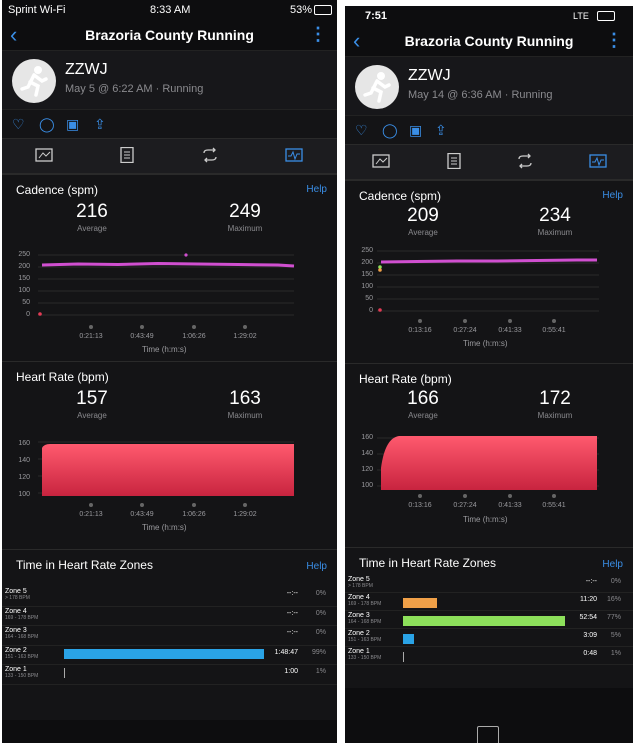 The image size is (633, 743). What do you see at coordinates (465, 330) in the screenshot?
I see `x-tick: 0:27:24` at bounding box center [465, 330].